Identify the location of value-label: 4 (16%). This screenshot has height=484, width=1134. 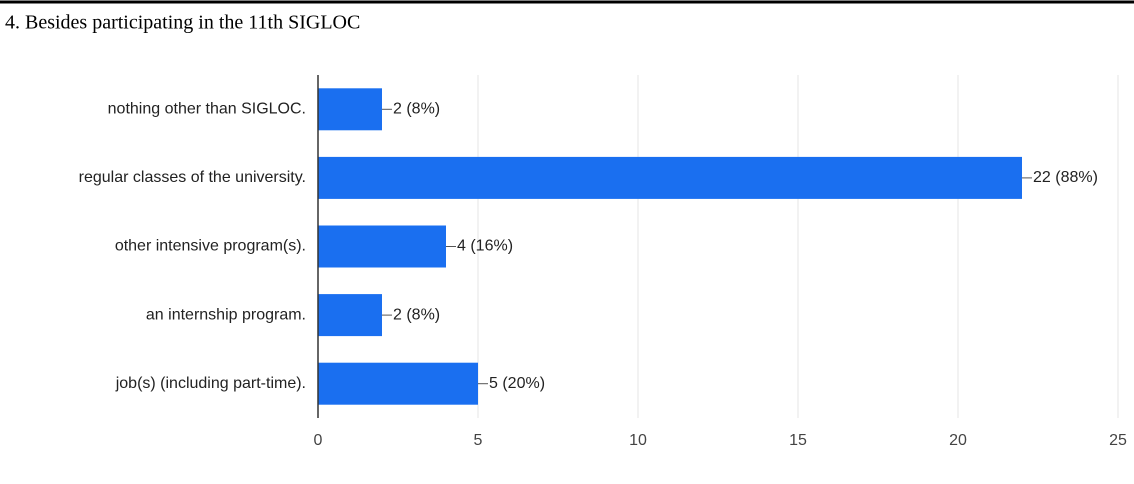
(485, 246).